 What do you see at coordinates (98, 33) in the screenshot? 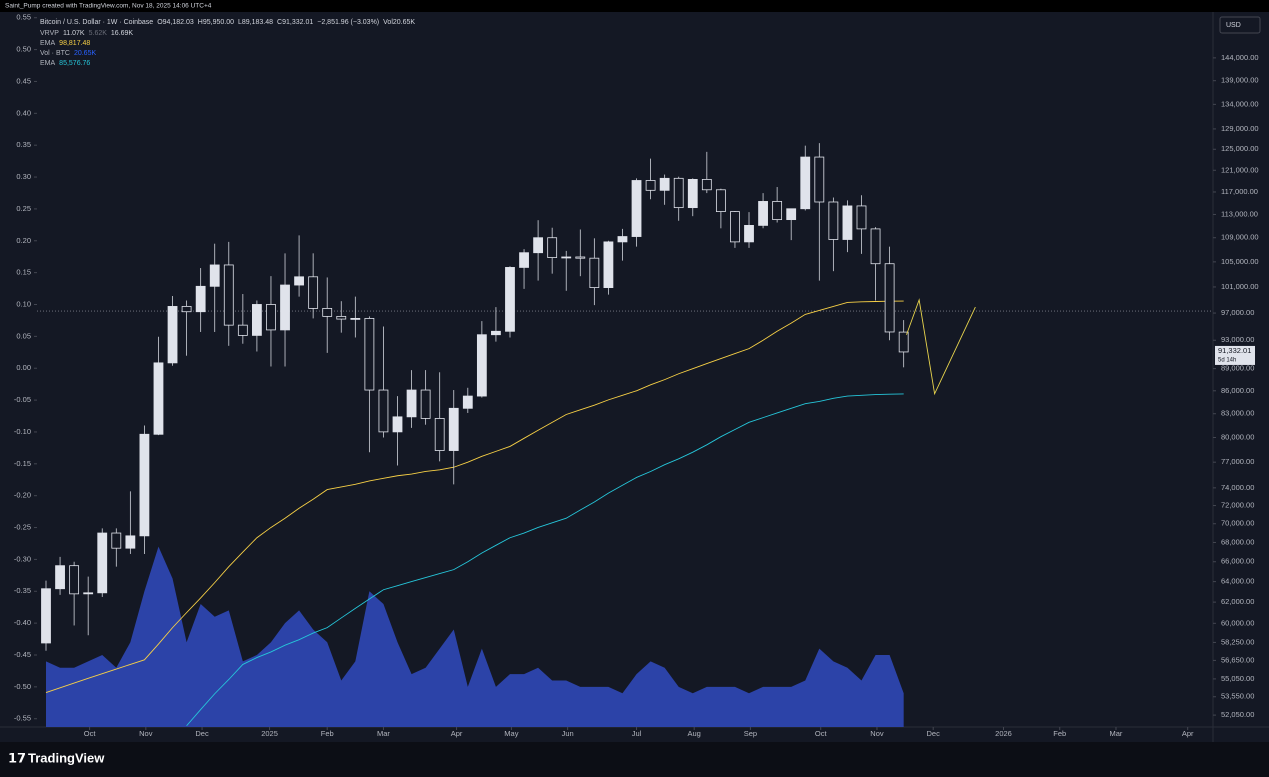
I see `indicator-value: 5.62K` at bounding box center [98, 33].